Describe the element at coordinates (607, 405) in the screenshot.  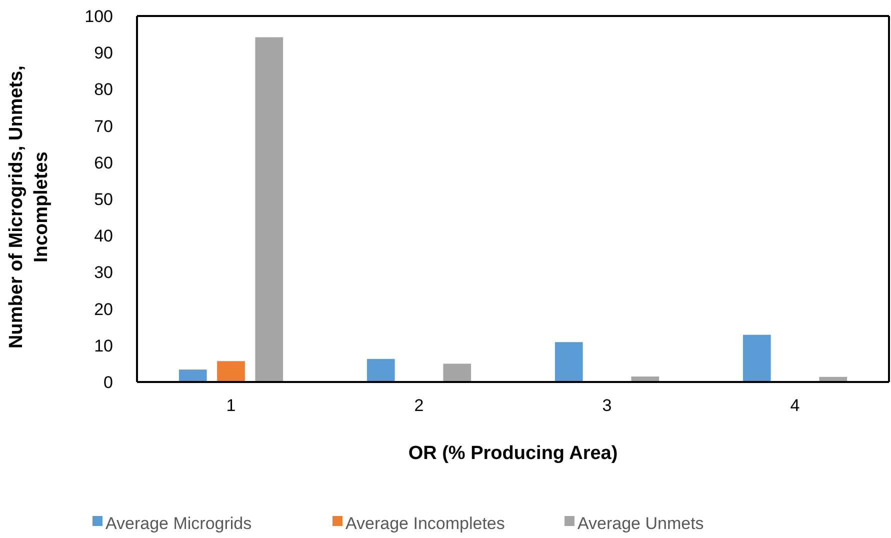
I see `x-tick-label: 3` at that location.